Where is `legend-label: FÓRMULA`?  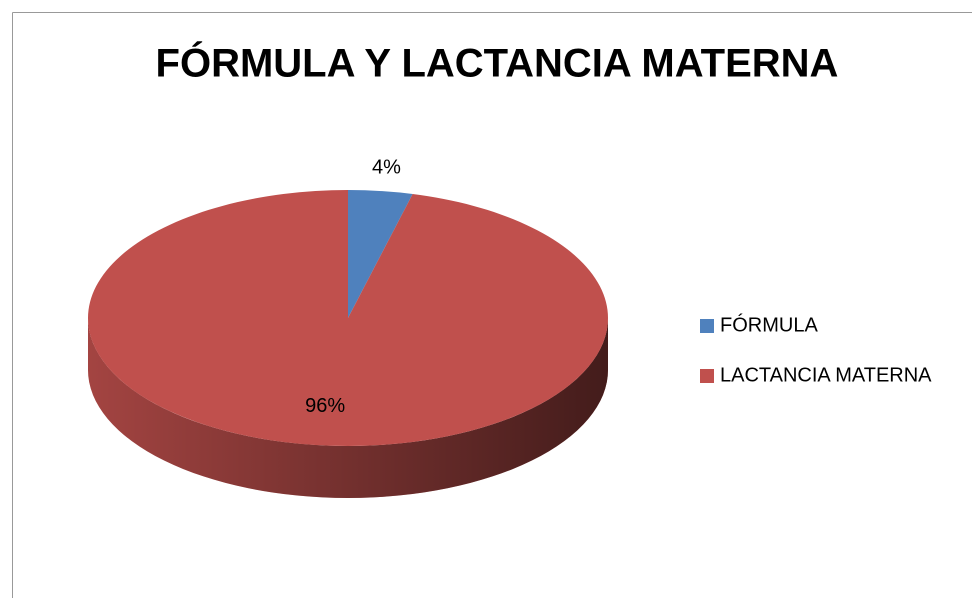 legend-label: FÓRMULA is located at coordinates (769, 324).